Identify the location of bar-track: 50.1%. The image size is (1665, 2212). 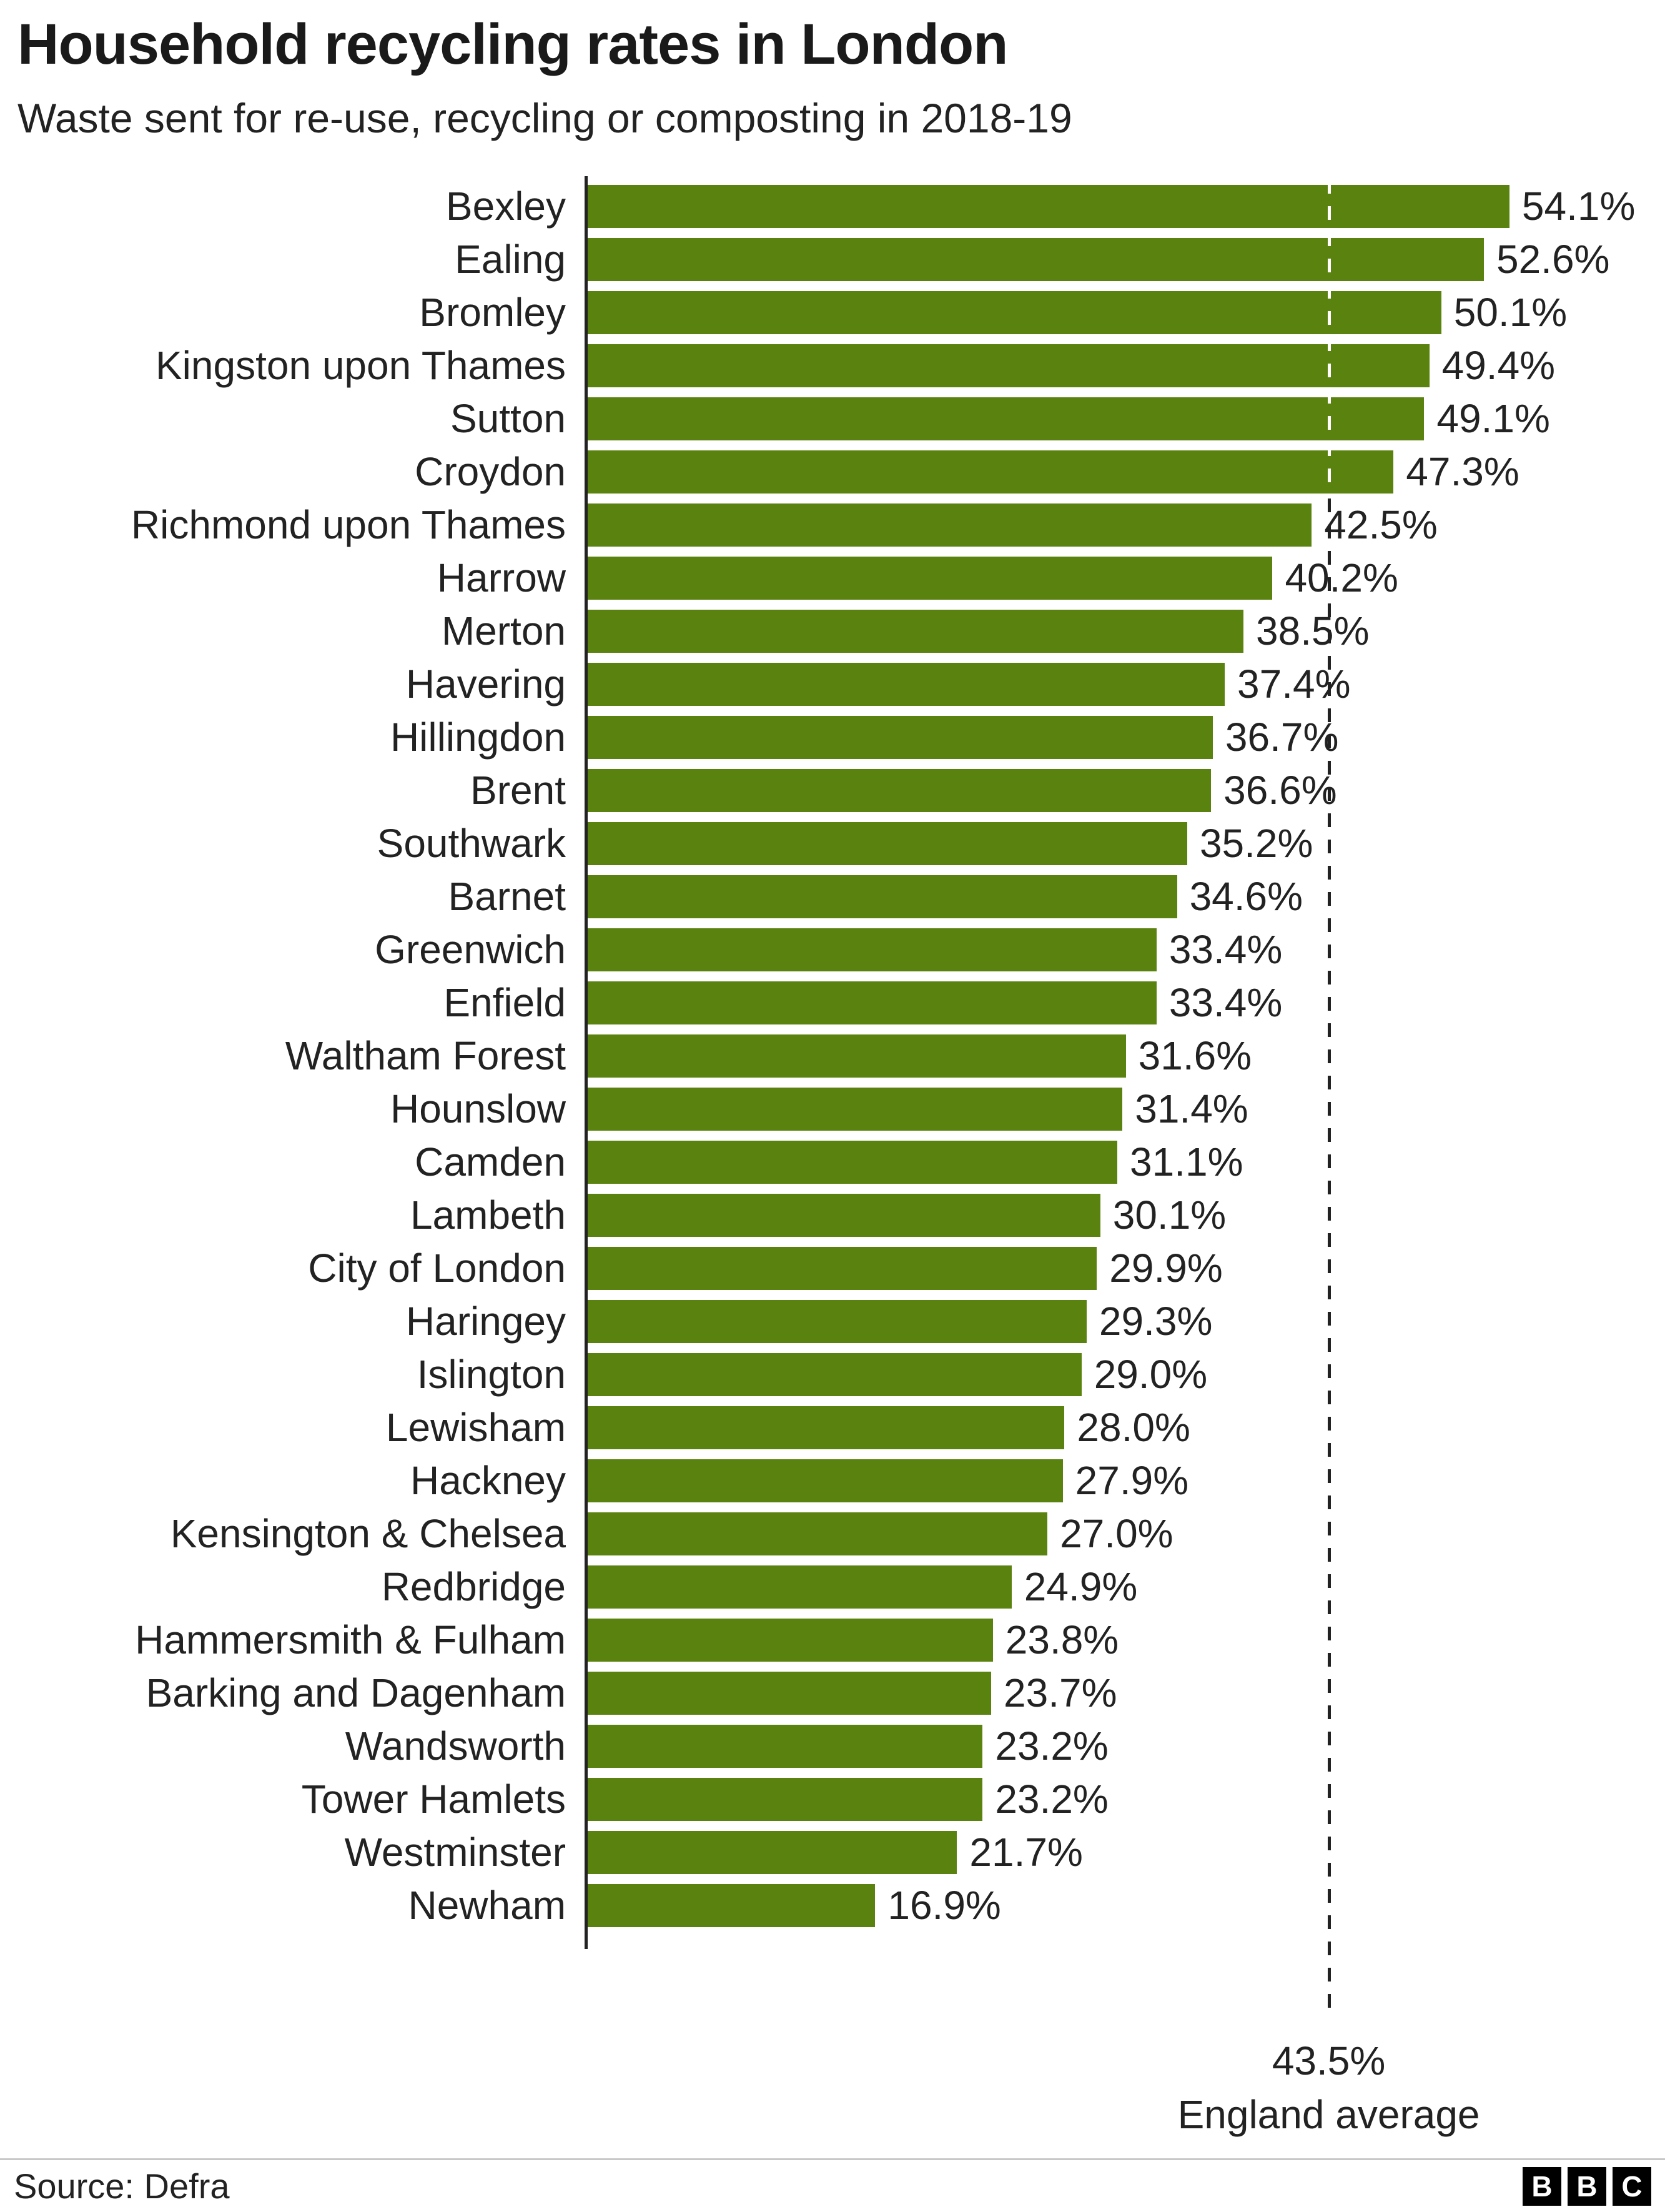
(1126, 312).